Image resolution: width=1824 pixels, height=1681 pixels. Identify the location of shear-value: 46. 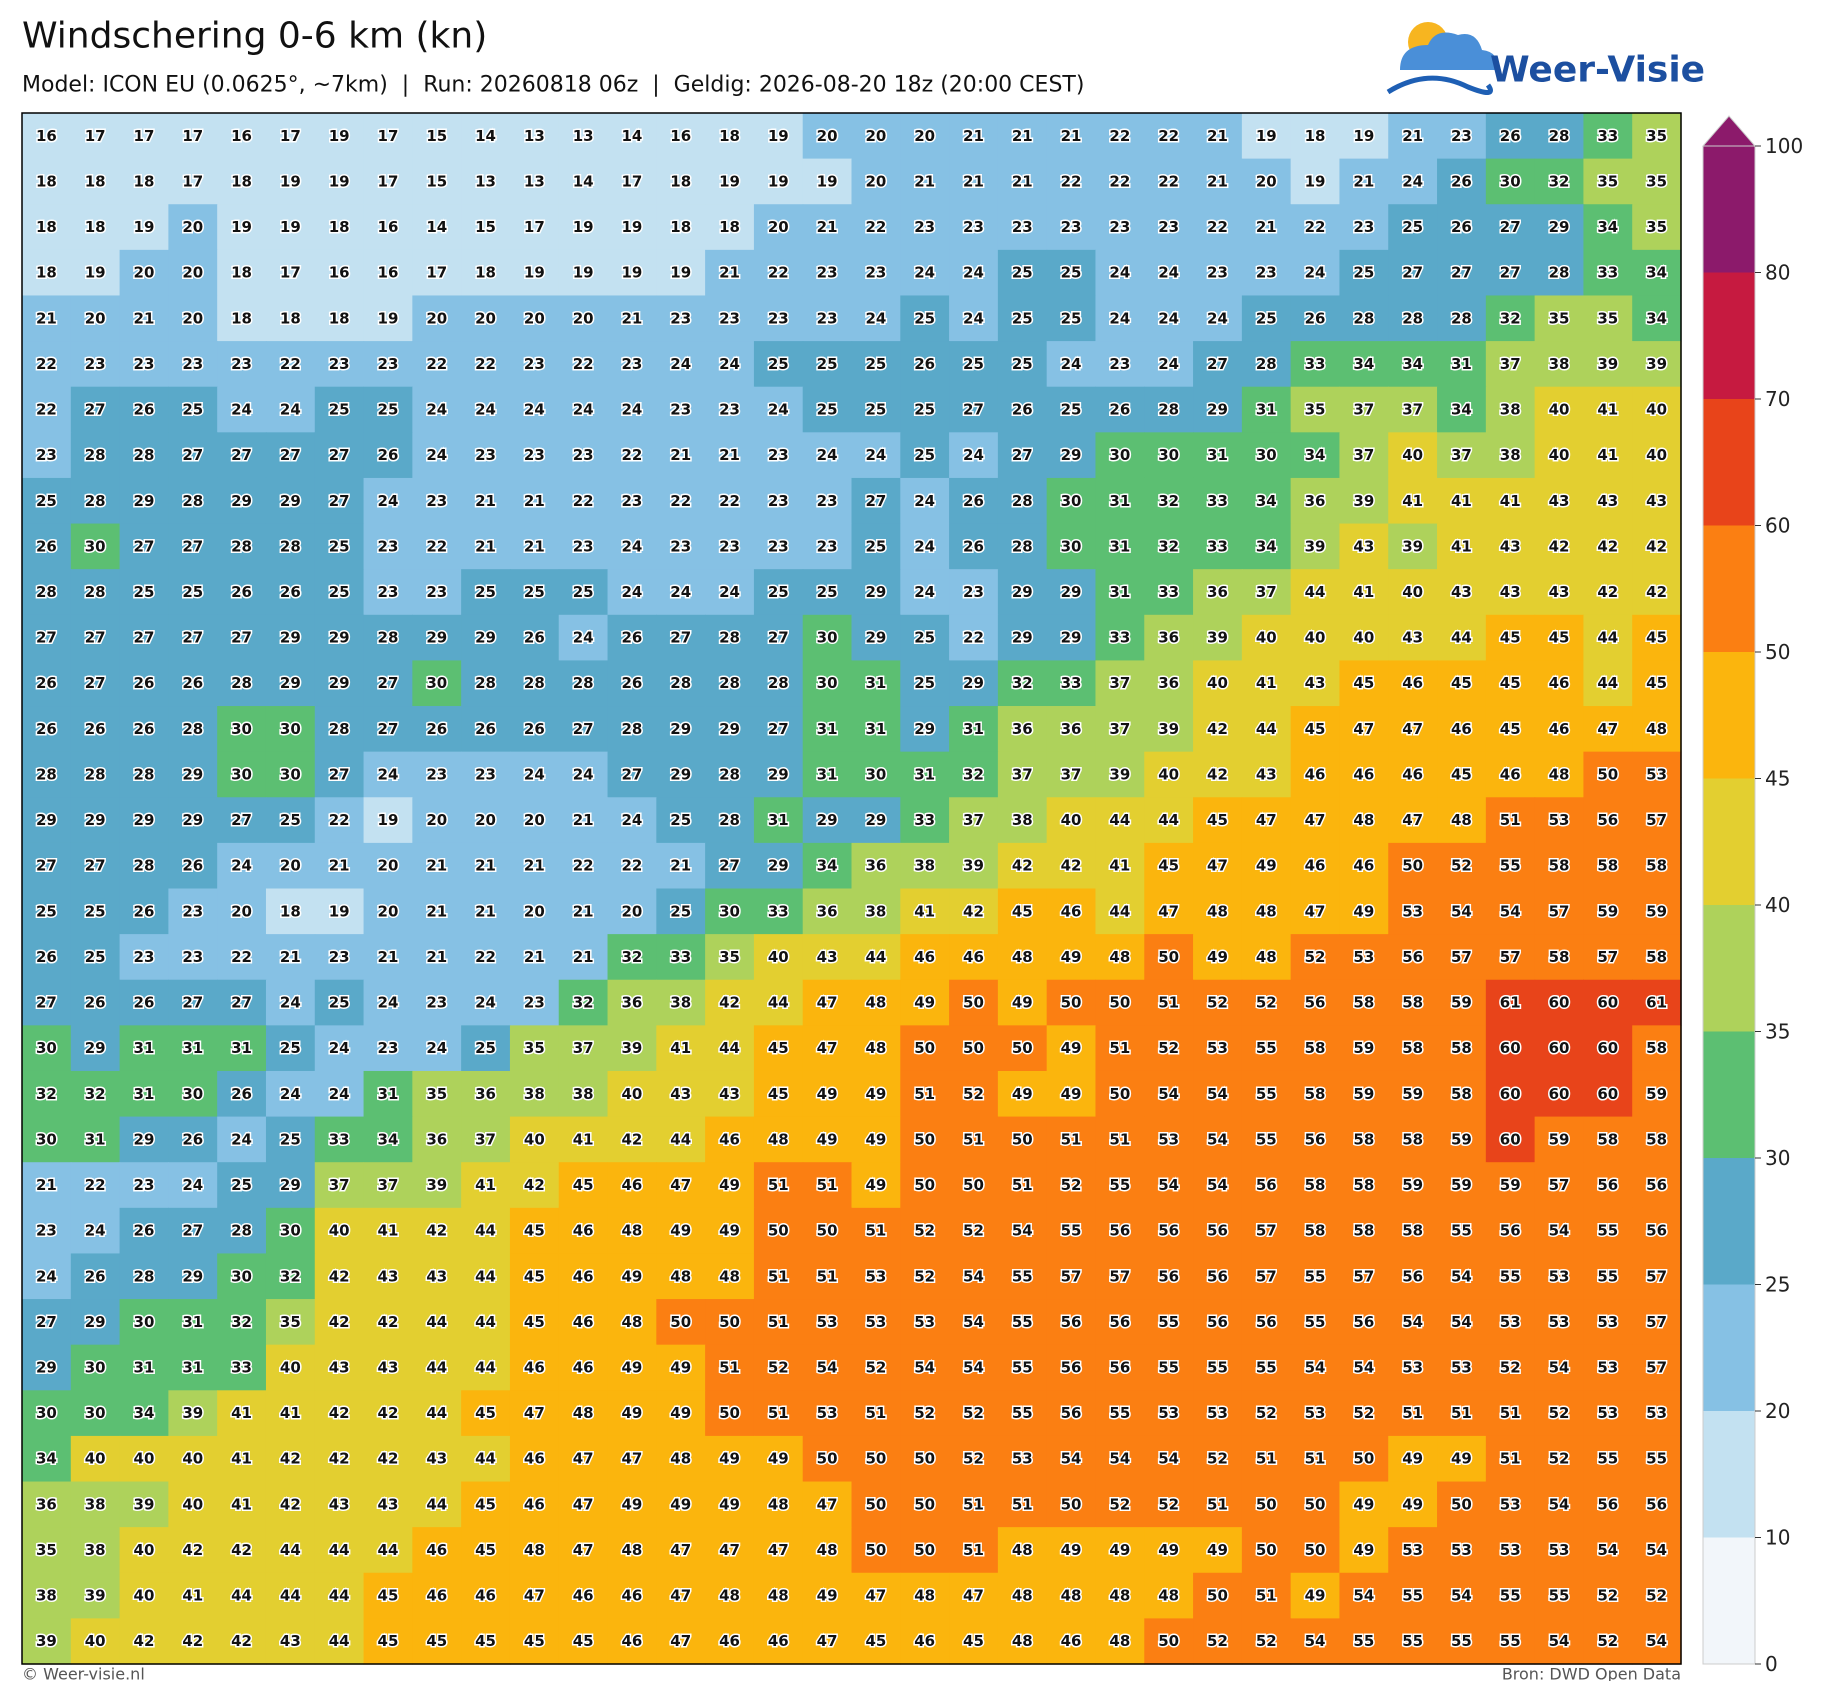
(485, 1596).